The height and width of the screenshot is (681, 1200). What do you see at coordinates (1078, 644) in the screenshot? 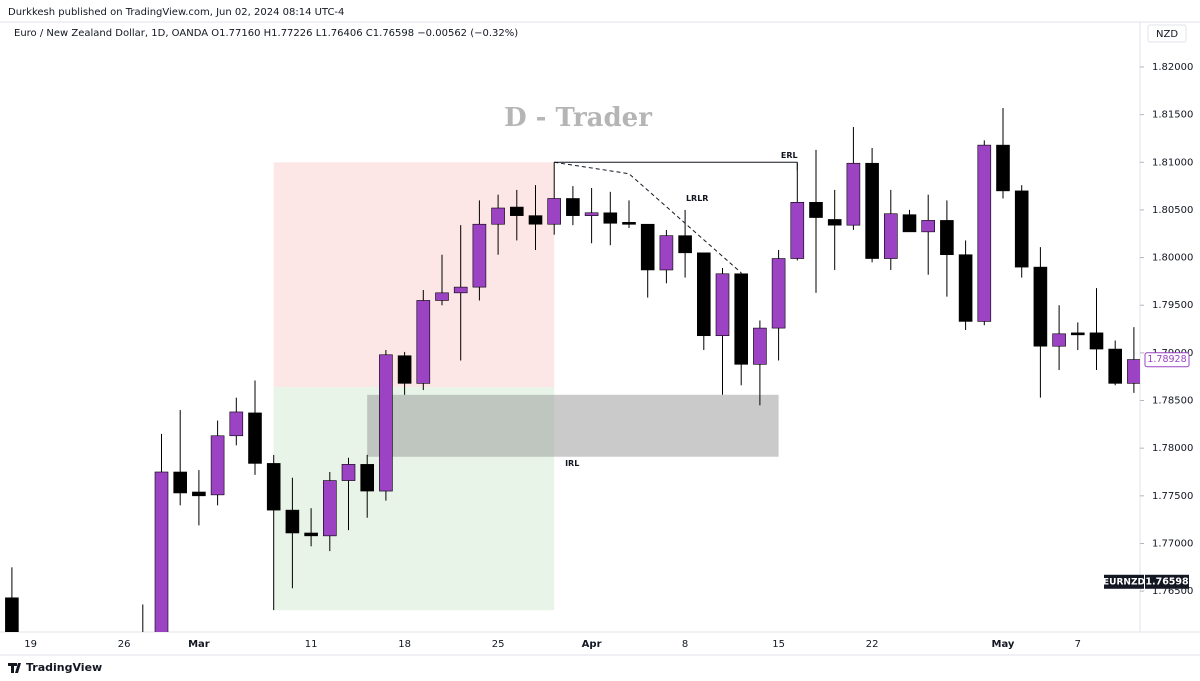
I see `x-tick-label: 7` at bounding box center [1078, 644].